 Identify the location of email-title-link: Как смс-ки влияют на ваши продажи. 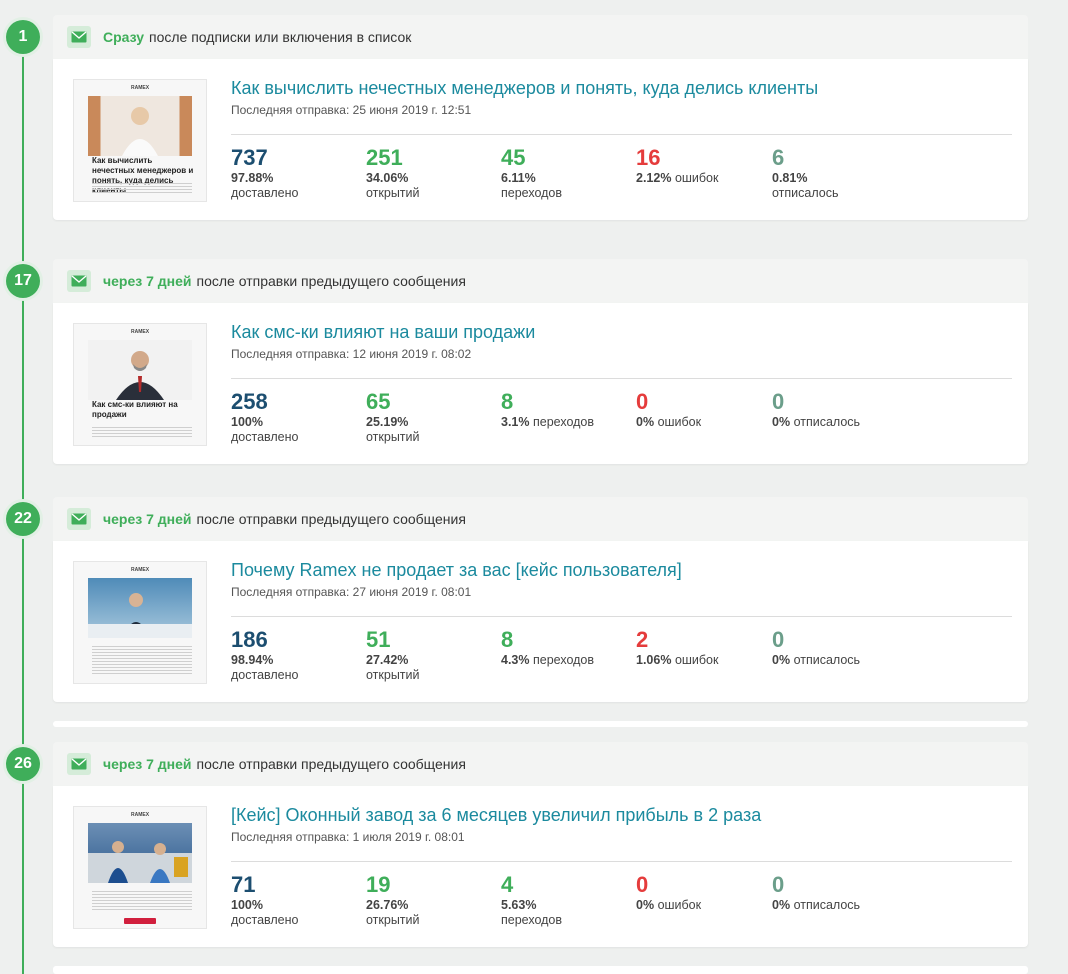
(383, 332).